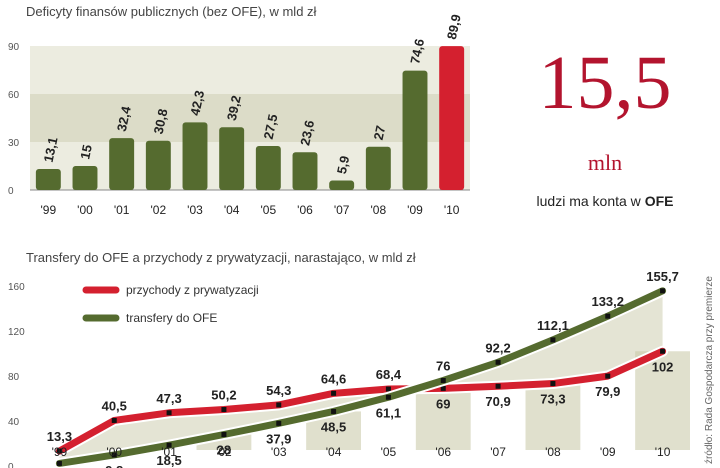  Describe the element at coordinates (14, 95) in the screenshot. I see `y-tick-label: 60` at that location.